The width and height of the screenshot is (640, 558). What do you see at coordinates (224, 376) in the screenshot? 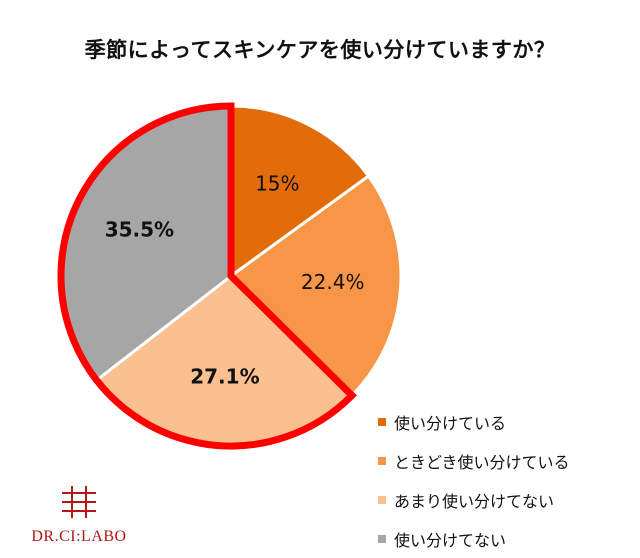
I see `data-label: 27.1%` at bounding box center [224, 376].